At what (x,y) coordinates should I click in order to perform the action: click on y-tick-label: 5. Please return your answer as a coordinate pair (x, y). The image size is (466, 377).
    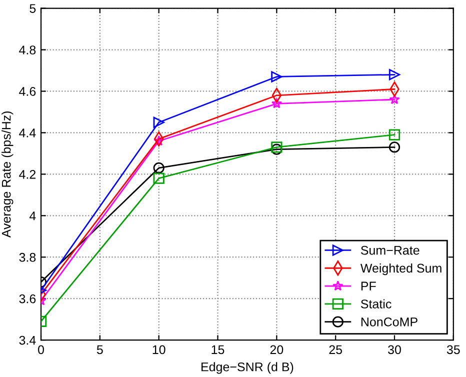
    Looking at the image, I should click on (33, 8).